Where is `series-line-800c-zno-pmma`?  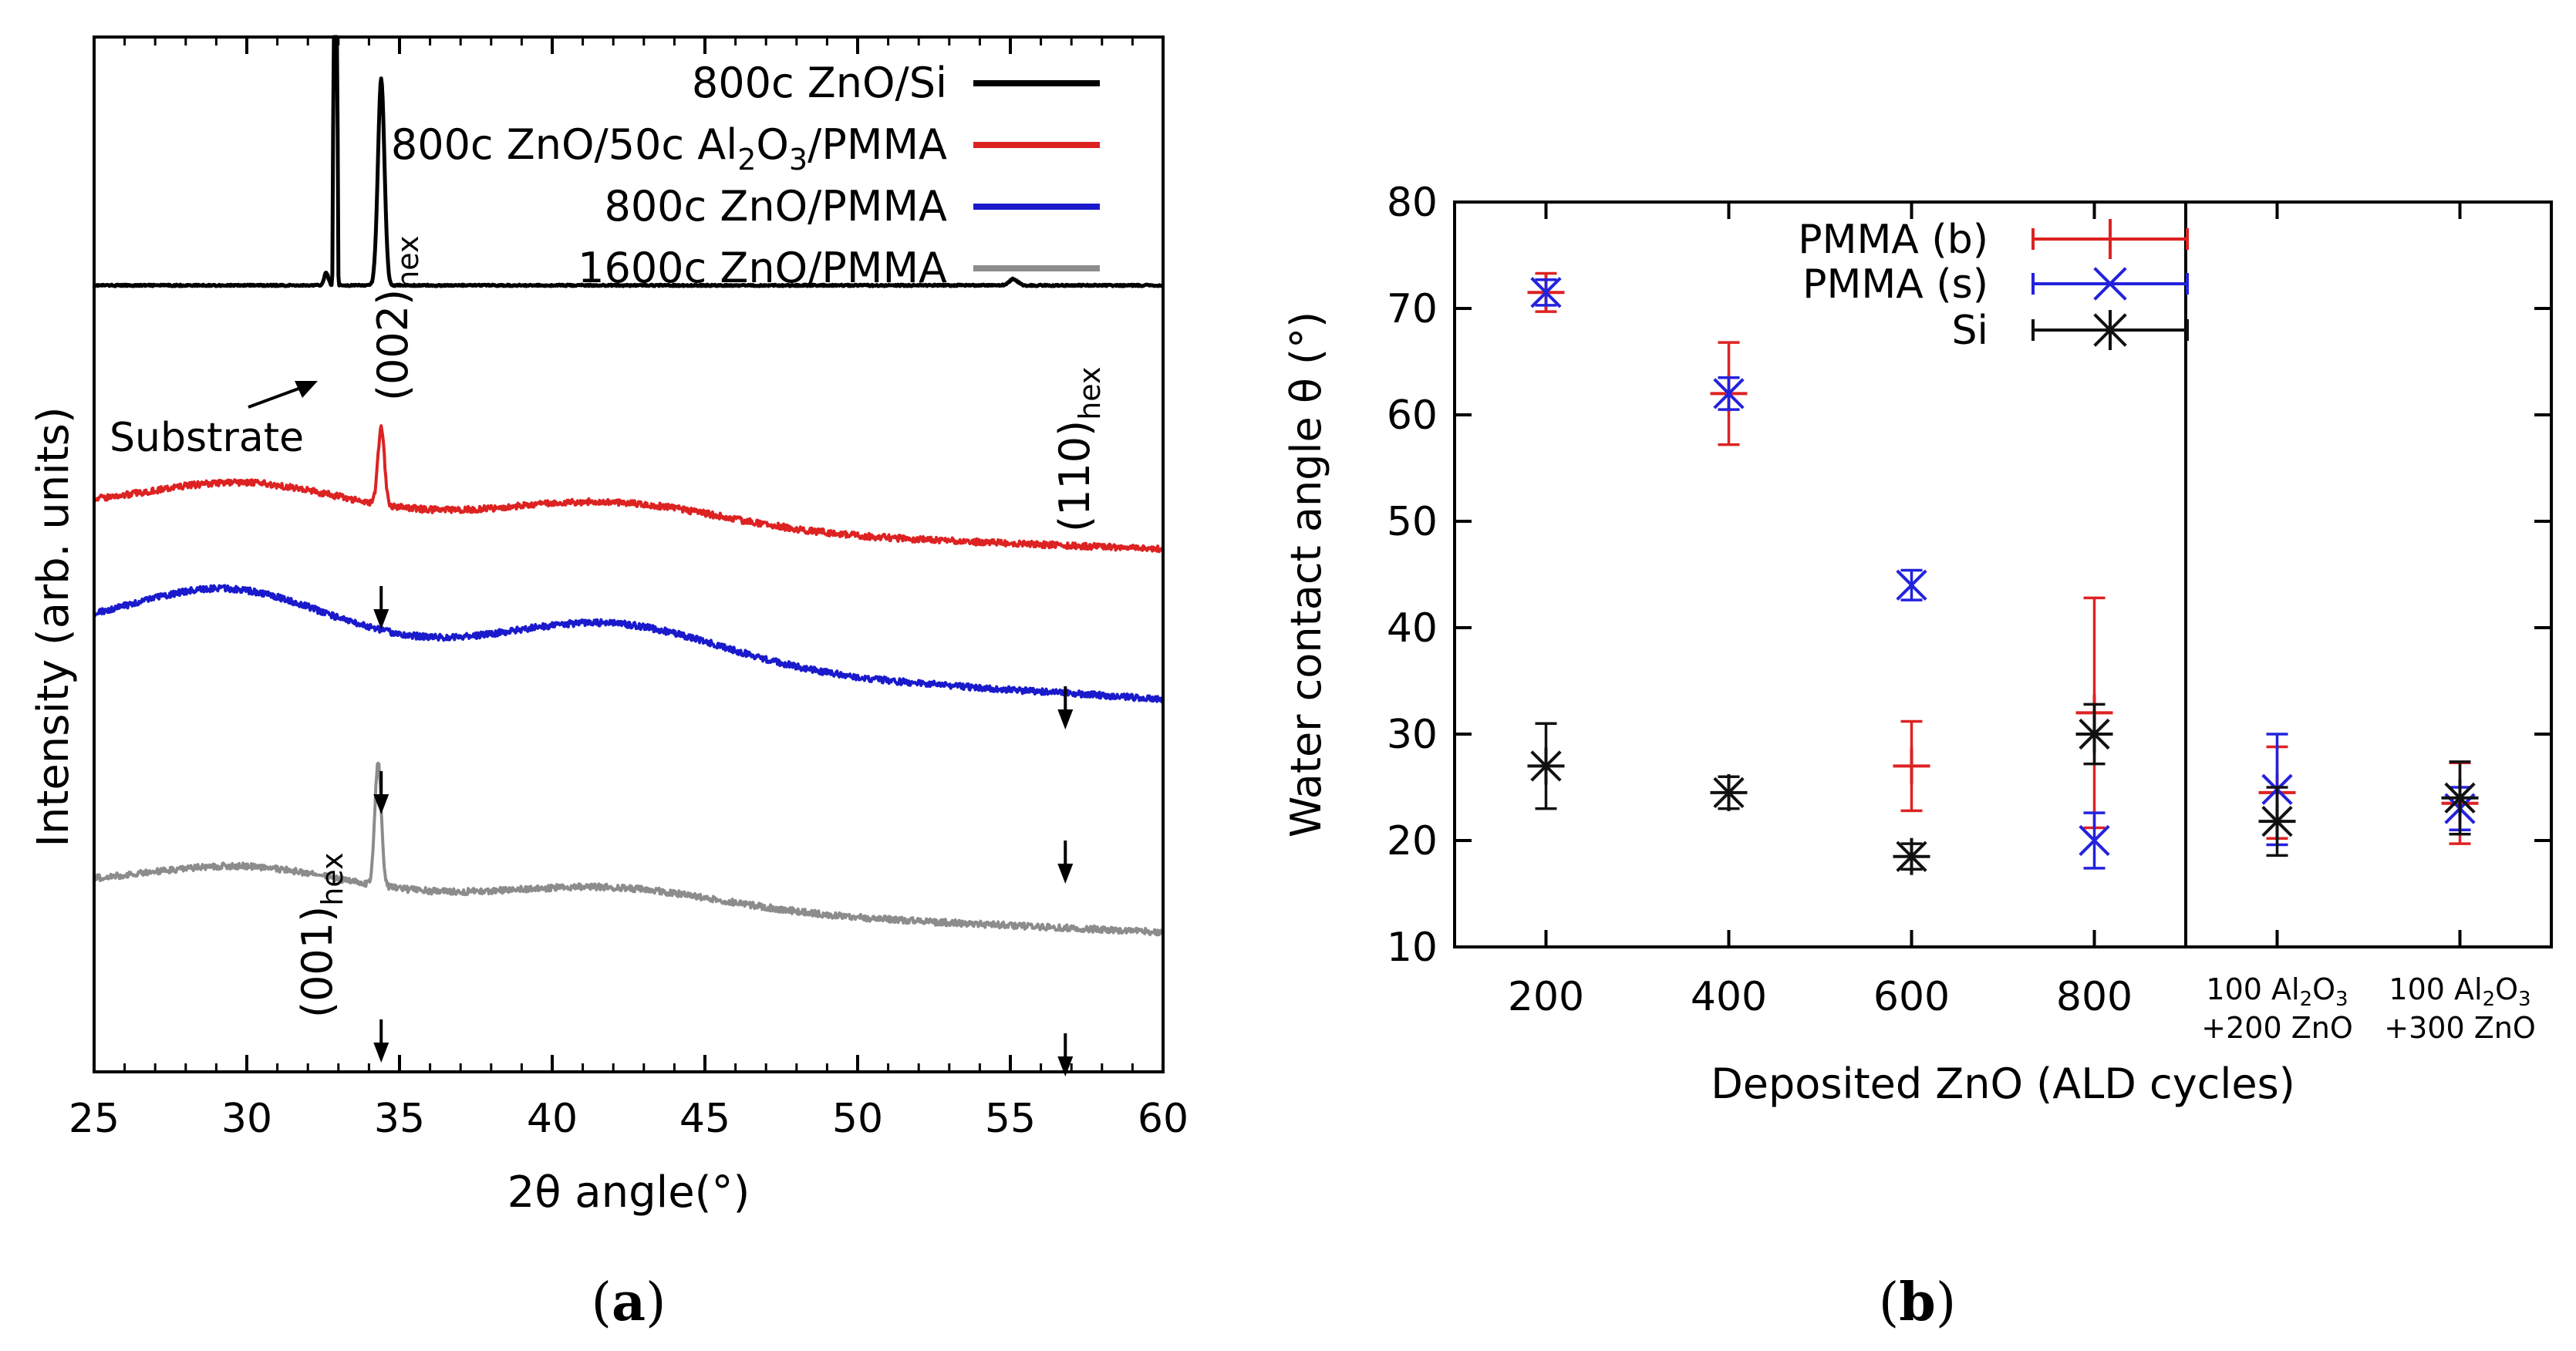
series-line-800c-zno-pmma is located at coordinates (629, 644).